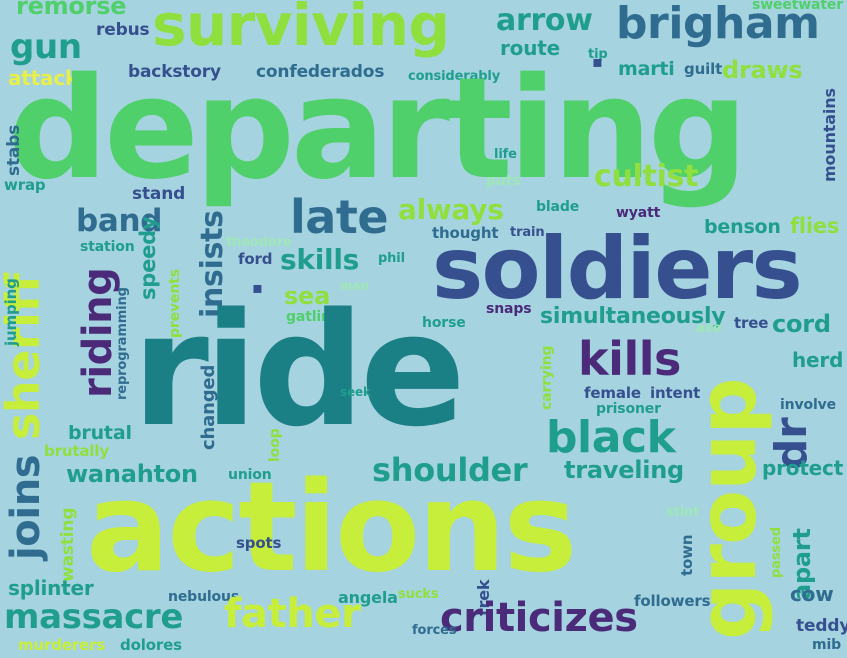 This screenshot has height=658, width=847. What do you see at coordinates (465, 233) in the screenshot?
I see `word-thought: thought` at bounding box center [465, 233].